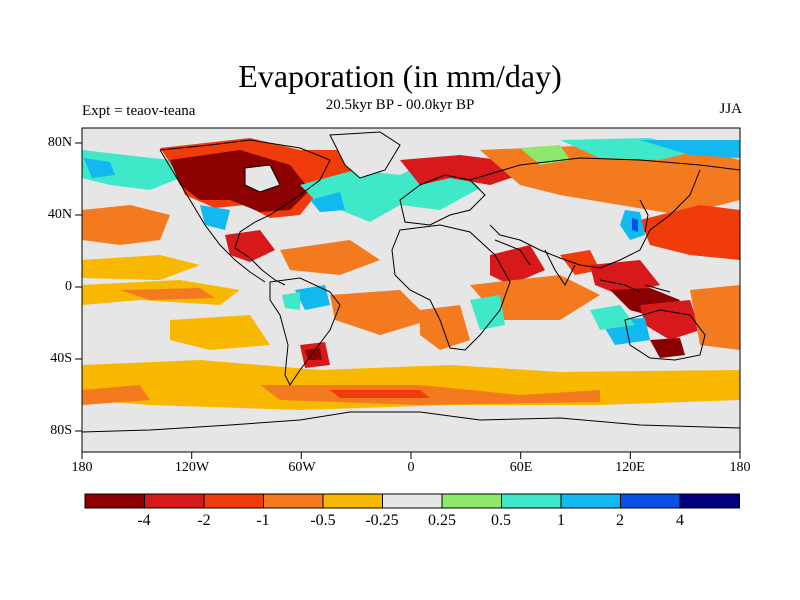 The image size is (800, 600). I want to click on colorbar-label-1: -2, so click(204, 520).